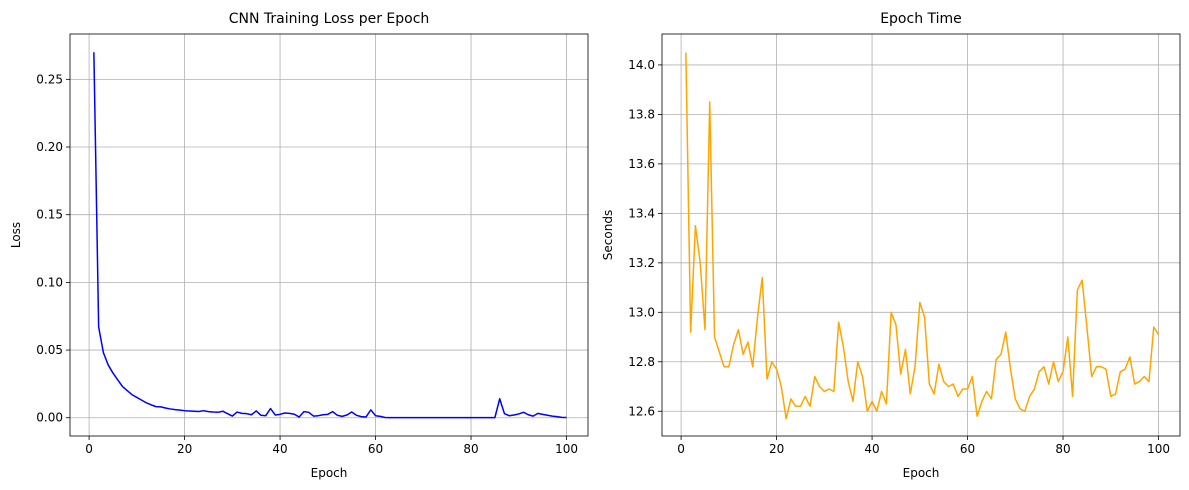 The height and width of the screenshot is (490, 1189). What do you see at coordinates (184, 449) in the screenshot?
I see `loss-chart-x-tick-label: 20` at bounding box center [184, 449].